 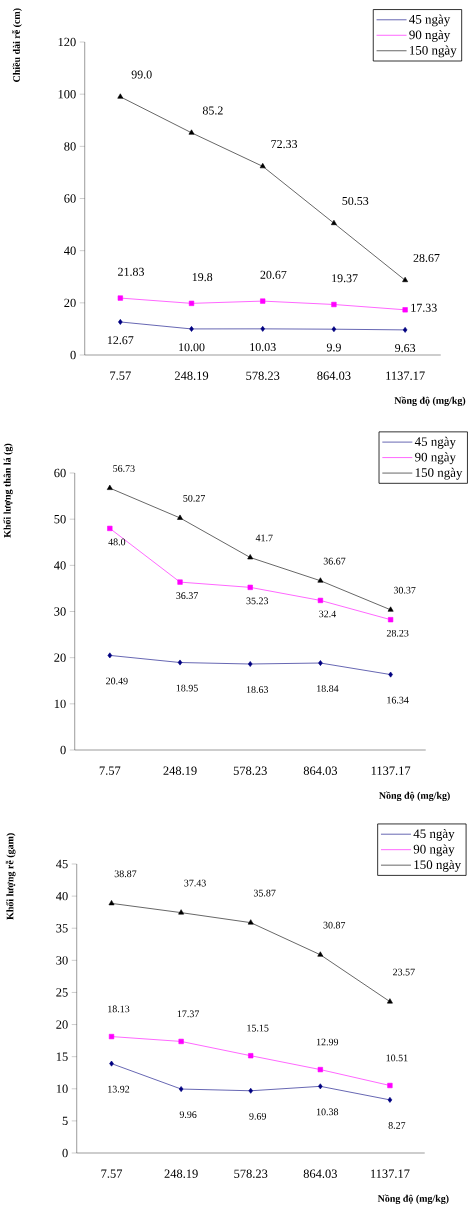 What do you see at coordinates (195, 883) in the screenshot?
I see `data-label: 37.43` at bounding box center [195, 883].